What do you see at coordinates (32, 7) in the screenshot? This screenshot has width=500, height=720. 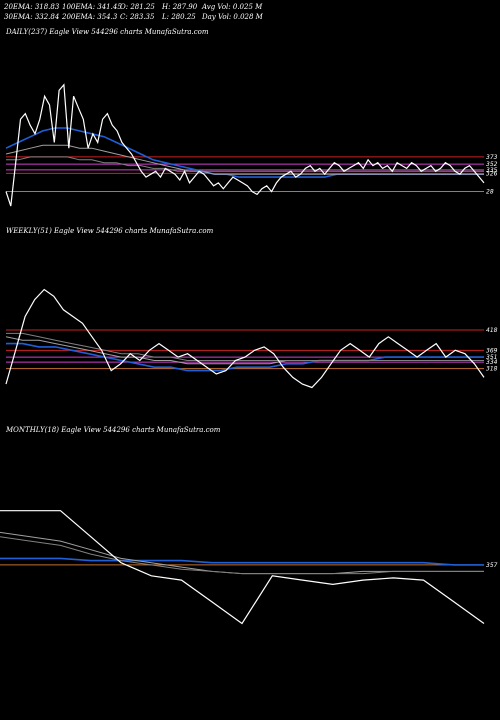 I see `ema20-label: 20EMA: 318.83` at bounding box center [32, 7].